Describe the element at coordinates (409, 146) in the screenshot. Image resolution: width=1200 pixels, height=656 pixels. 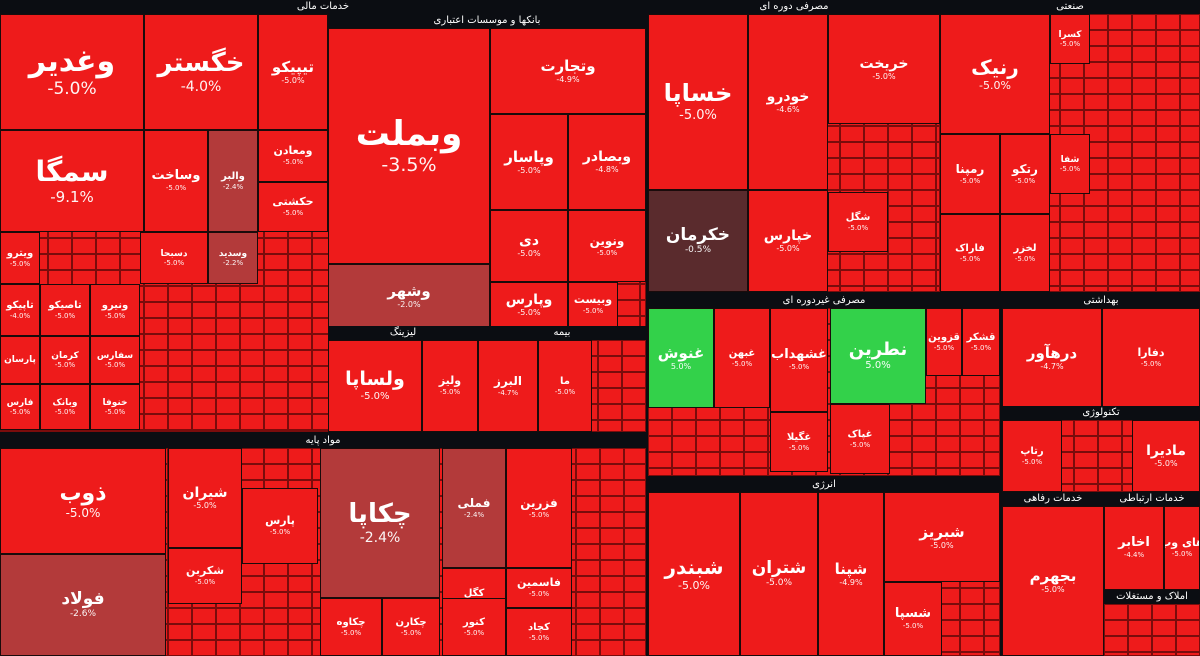
I see `stock-tile: وبملت -3.5%` at that location.